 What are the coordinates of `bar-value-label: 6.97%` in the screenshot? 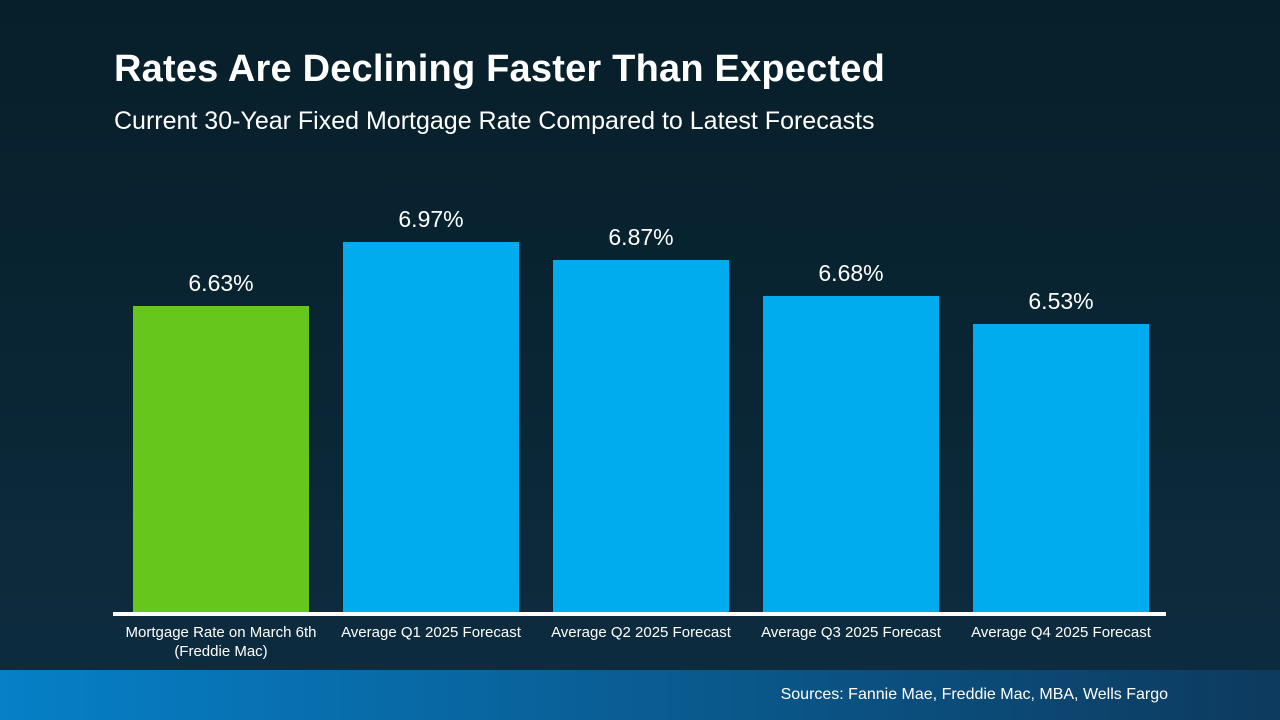 It's located at (431, 219).